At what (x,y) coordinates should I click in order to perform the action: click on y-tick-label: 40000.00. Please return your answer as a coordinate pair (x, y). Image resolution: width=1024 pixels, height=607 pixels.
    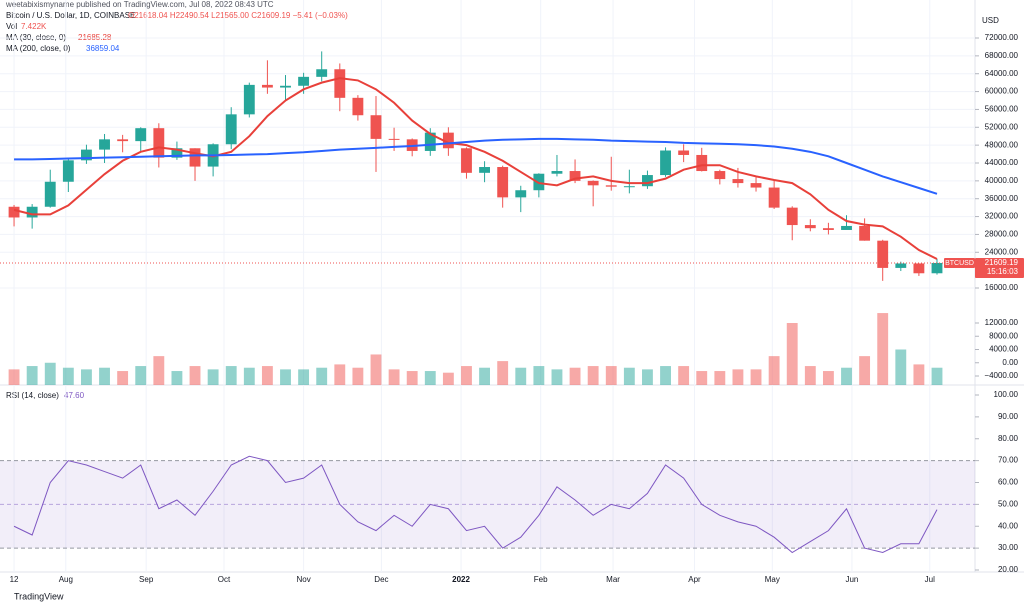
    Looking at the image, I should click on (1002, 180).